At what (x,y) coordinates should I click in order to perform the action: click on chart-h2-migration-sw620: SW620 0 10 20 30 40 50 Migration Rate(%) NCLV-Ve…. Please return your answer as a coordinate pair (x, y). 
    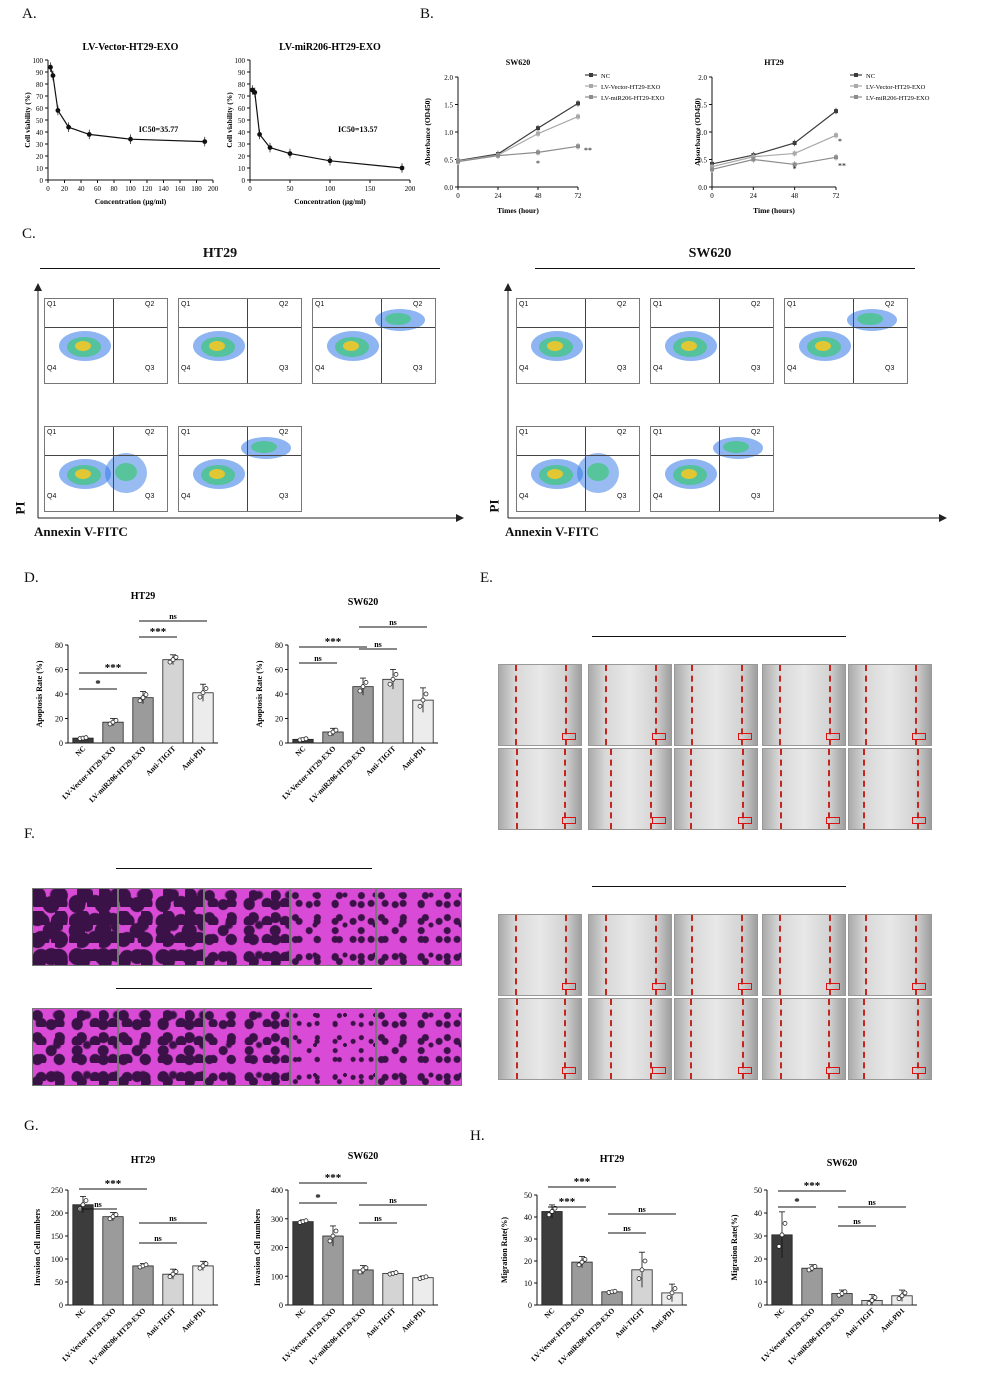
    Looking at the image, I should click on (823, 1262).